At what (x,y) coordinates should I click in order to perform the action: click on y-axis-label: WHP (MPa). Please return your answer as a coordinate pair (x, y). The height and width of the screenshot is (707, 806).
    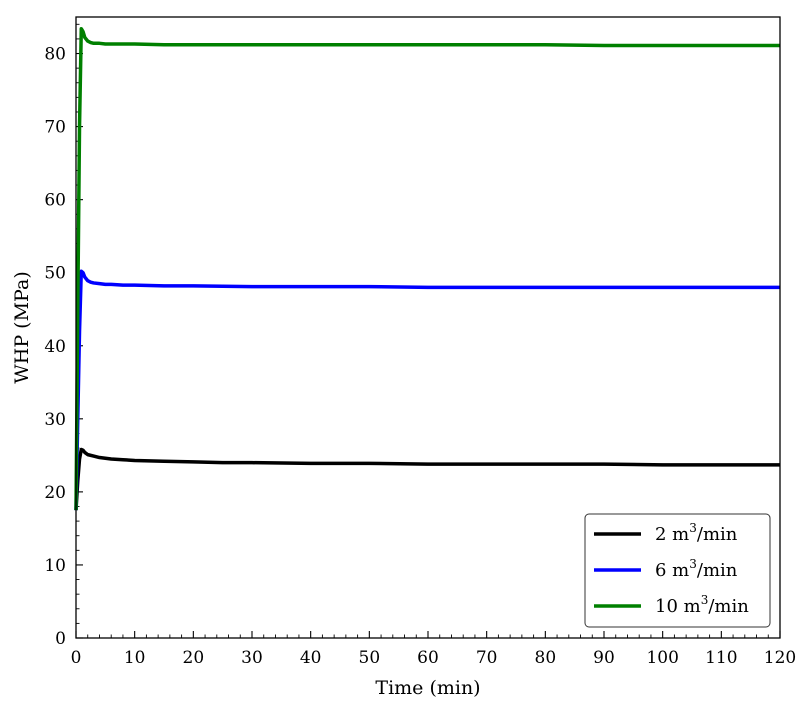
    Looking at the image, I should click on (22, 327).